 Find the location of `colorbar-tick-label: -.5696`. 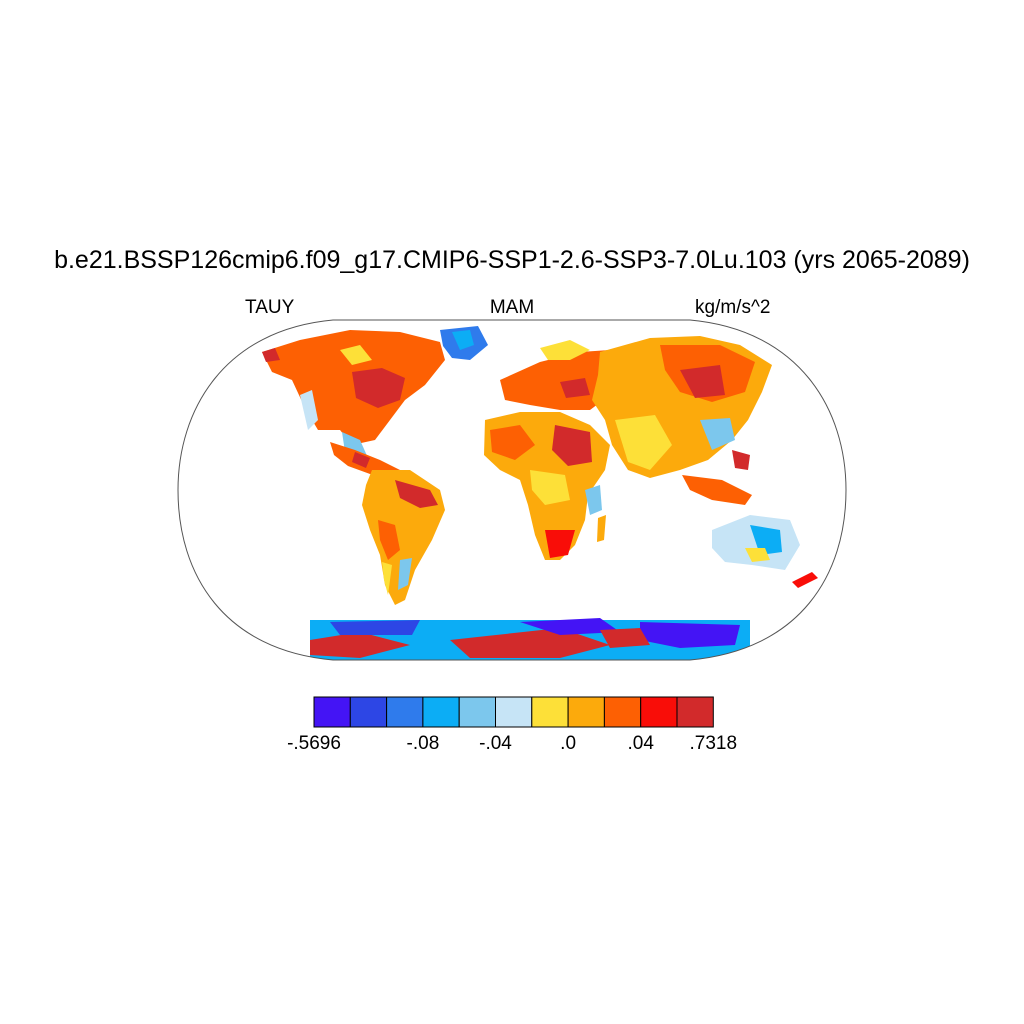

colorbar-tick-label: -.5696 is located at coordinates (314, 743).